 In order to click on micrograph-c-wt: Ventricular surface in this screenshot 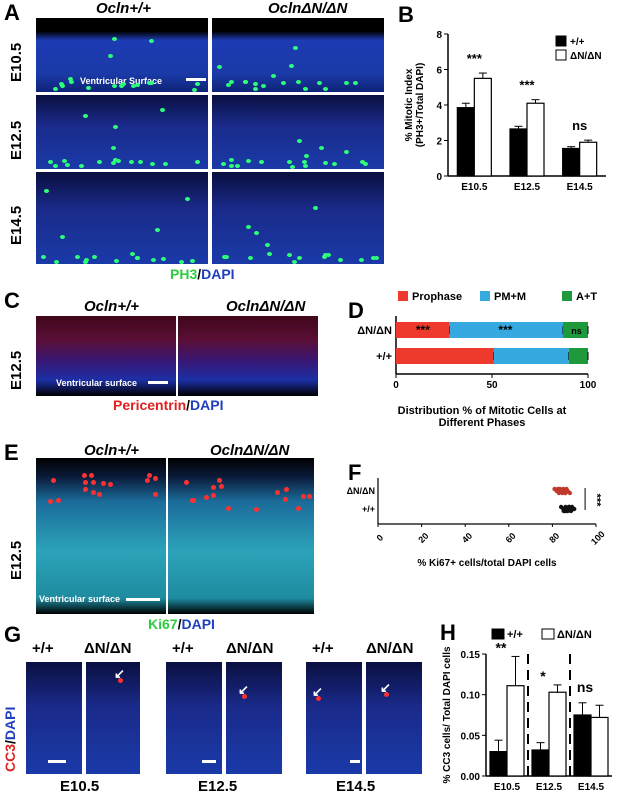, I will do `click(106, 356)`.